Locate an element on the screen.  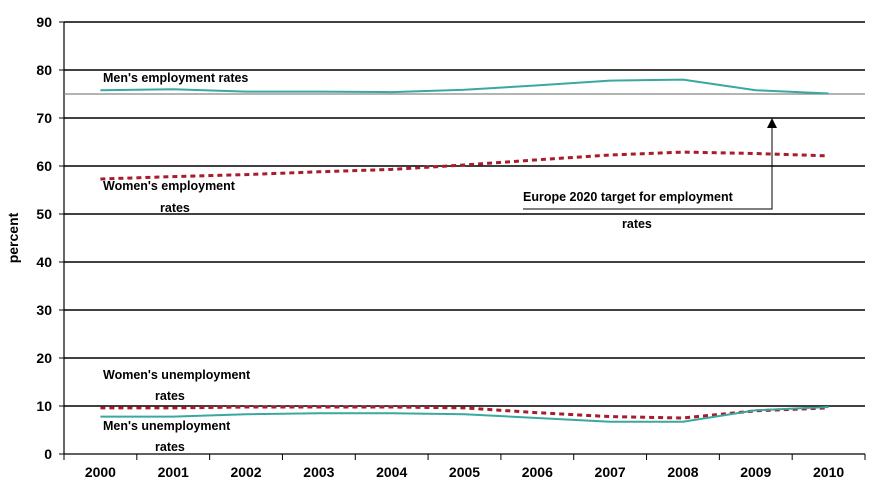
annotation-men-unemployment: Men's unemployment is located at coordinates (167, 426).